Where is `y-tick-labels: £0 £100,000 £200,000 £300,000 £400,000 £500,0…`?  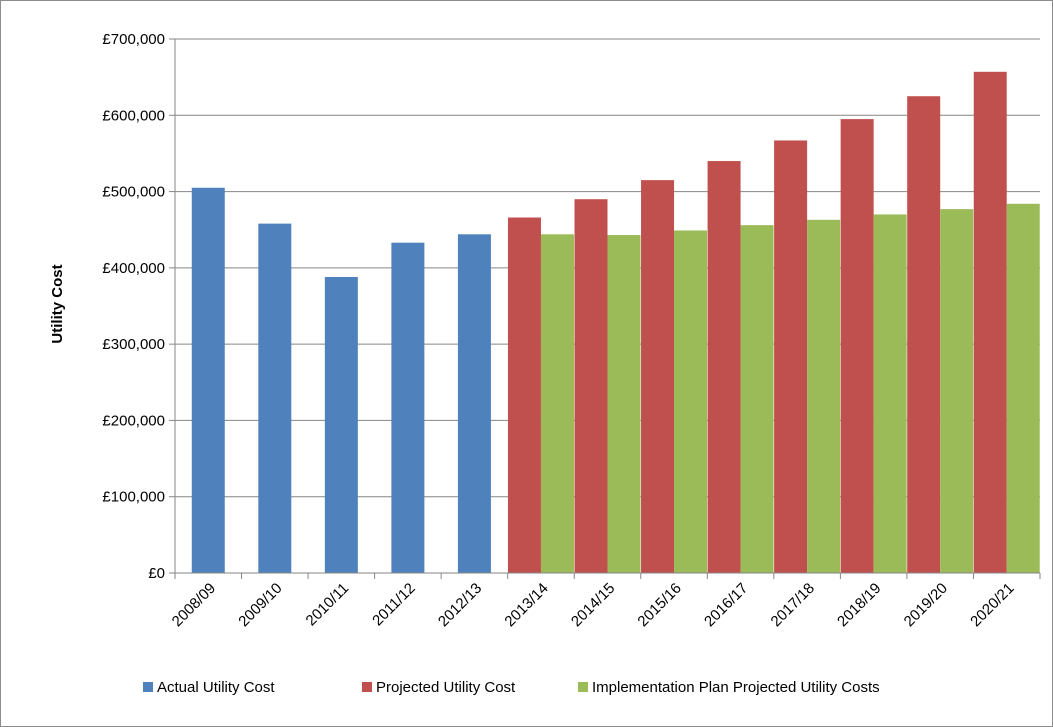 y-tick-labels: £0 £100,000 £200,000 £300,000 £400,000 £500,0… is located at coordinates (133, 306).